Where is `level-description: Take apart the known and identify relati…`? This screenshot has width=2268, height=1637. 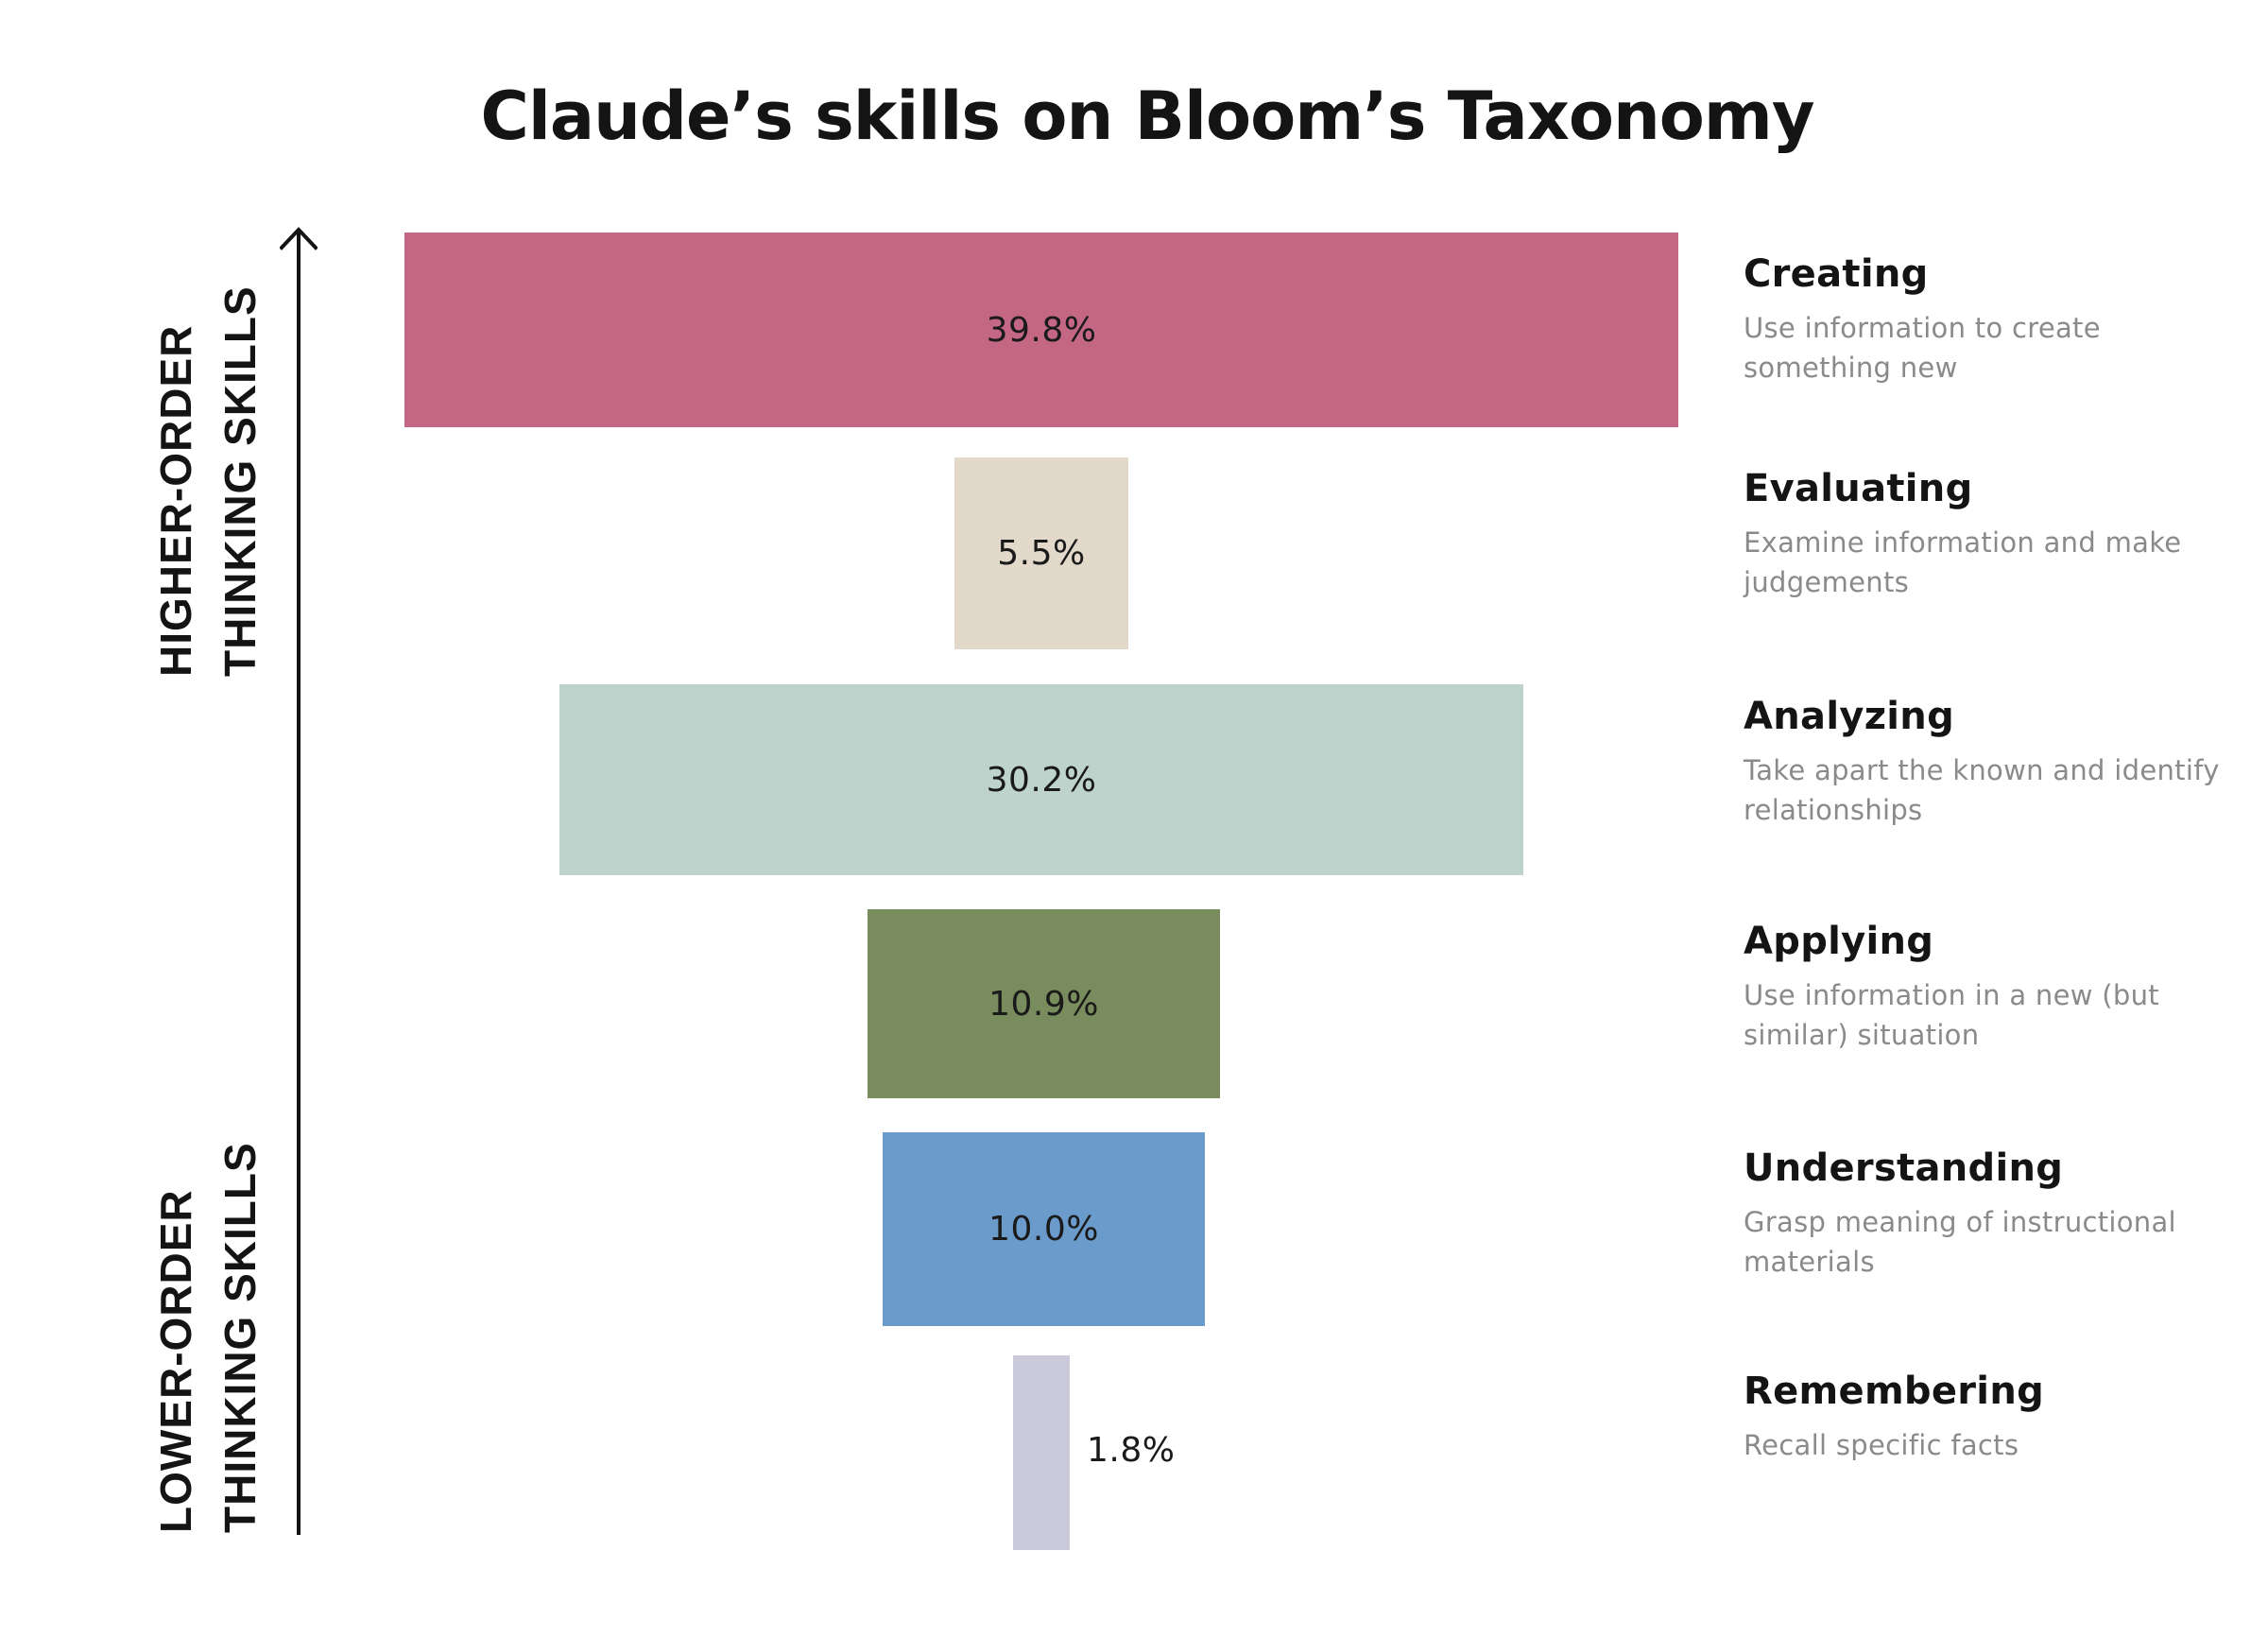 level-description: Take apart the known and identify relati… is located at coordinates (1982, 790).